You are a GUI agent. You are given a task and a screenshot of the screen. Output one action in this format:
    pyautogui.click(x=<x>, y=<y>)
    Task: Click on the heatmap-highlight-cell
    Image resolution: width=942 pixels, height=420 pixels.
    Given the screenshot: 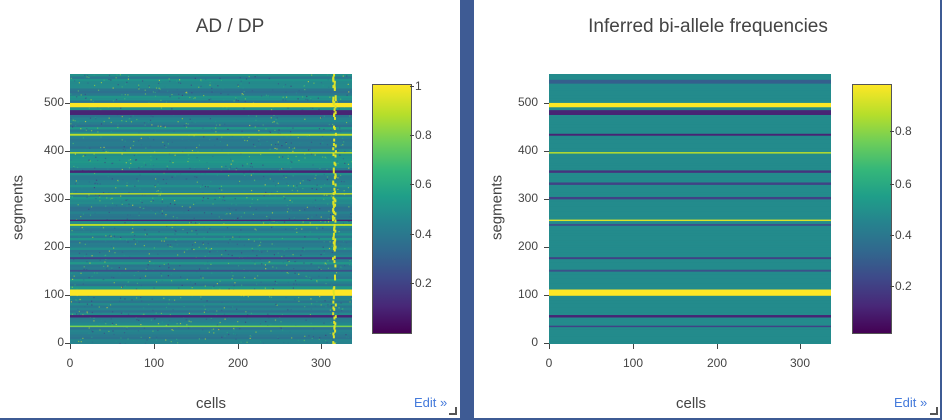 What is the action you would take?
    pyautogui.click(x=333, y=101)
    